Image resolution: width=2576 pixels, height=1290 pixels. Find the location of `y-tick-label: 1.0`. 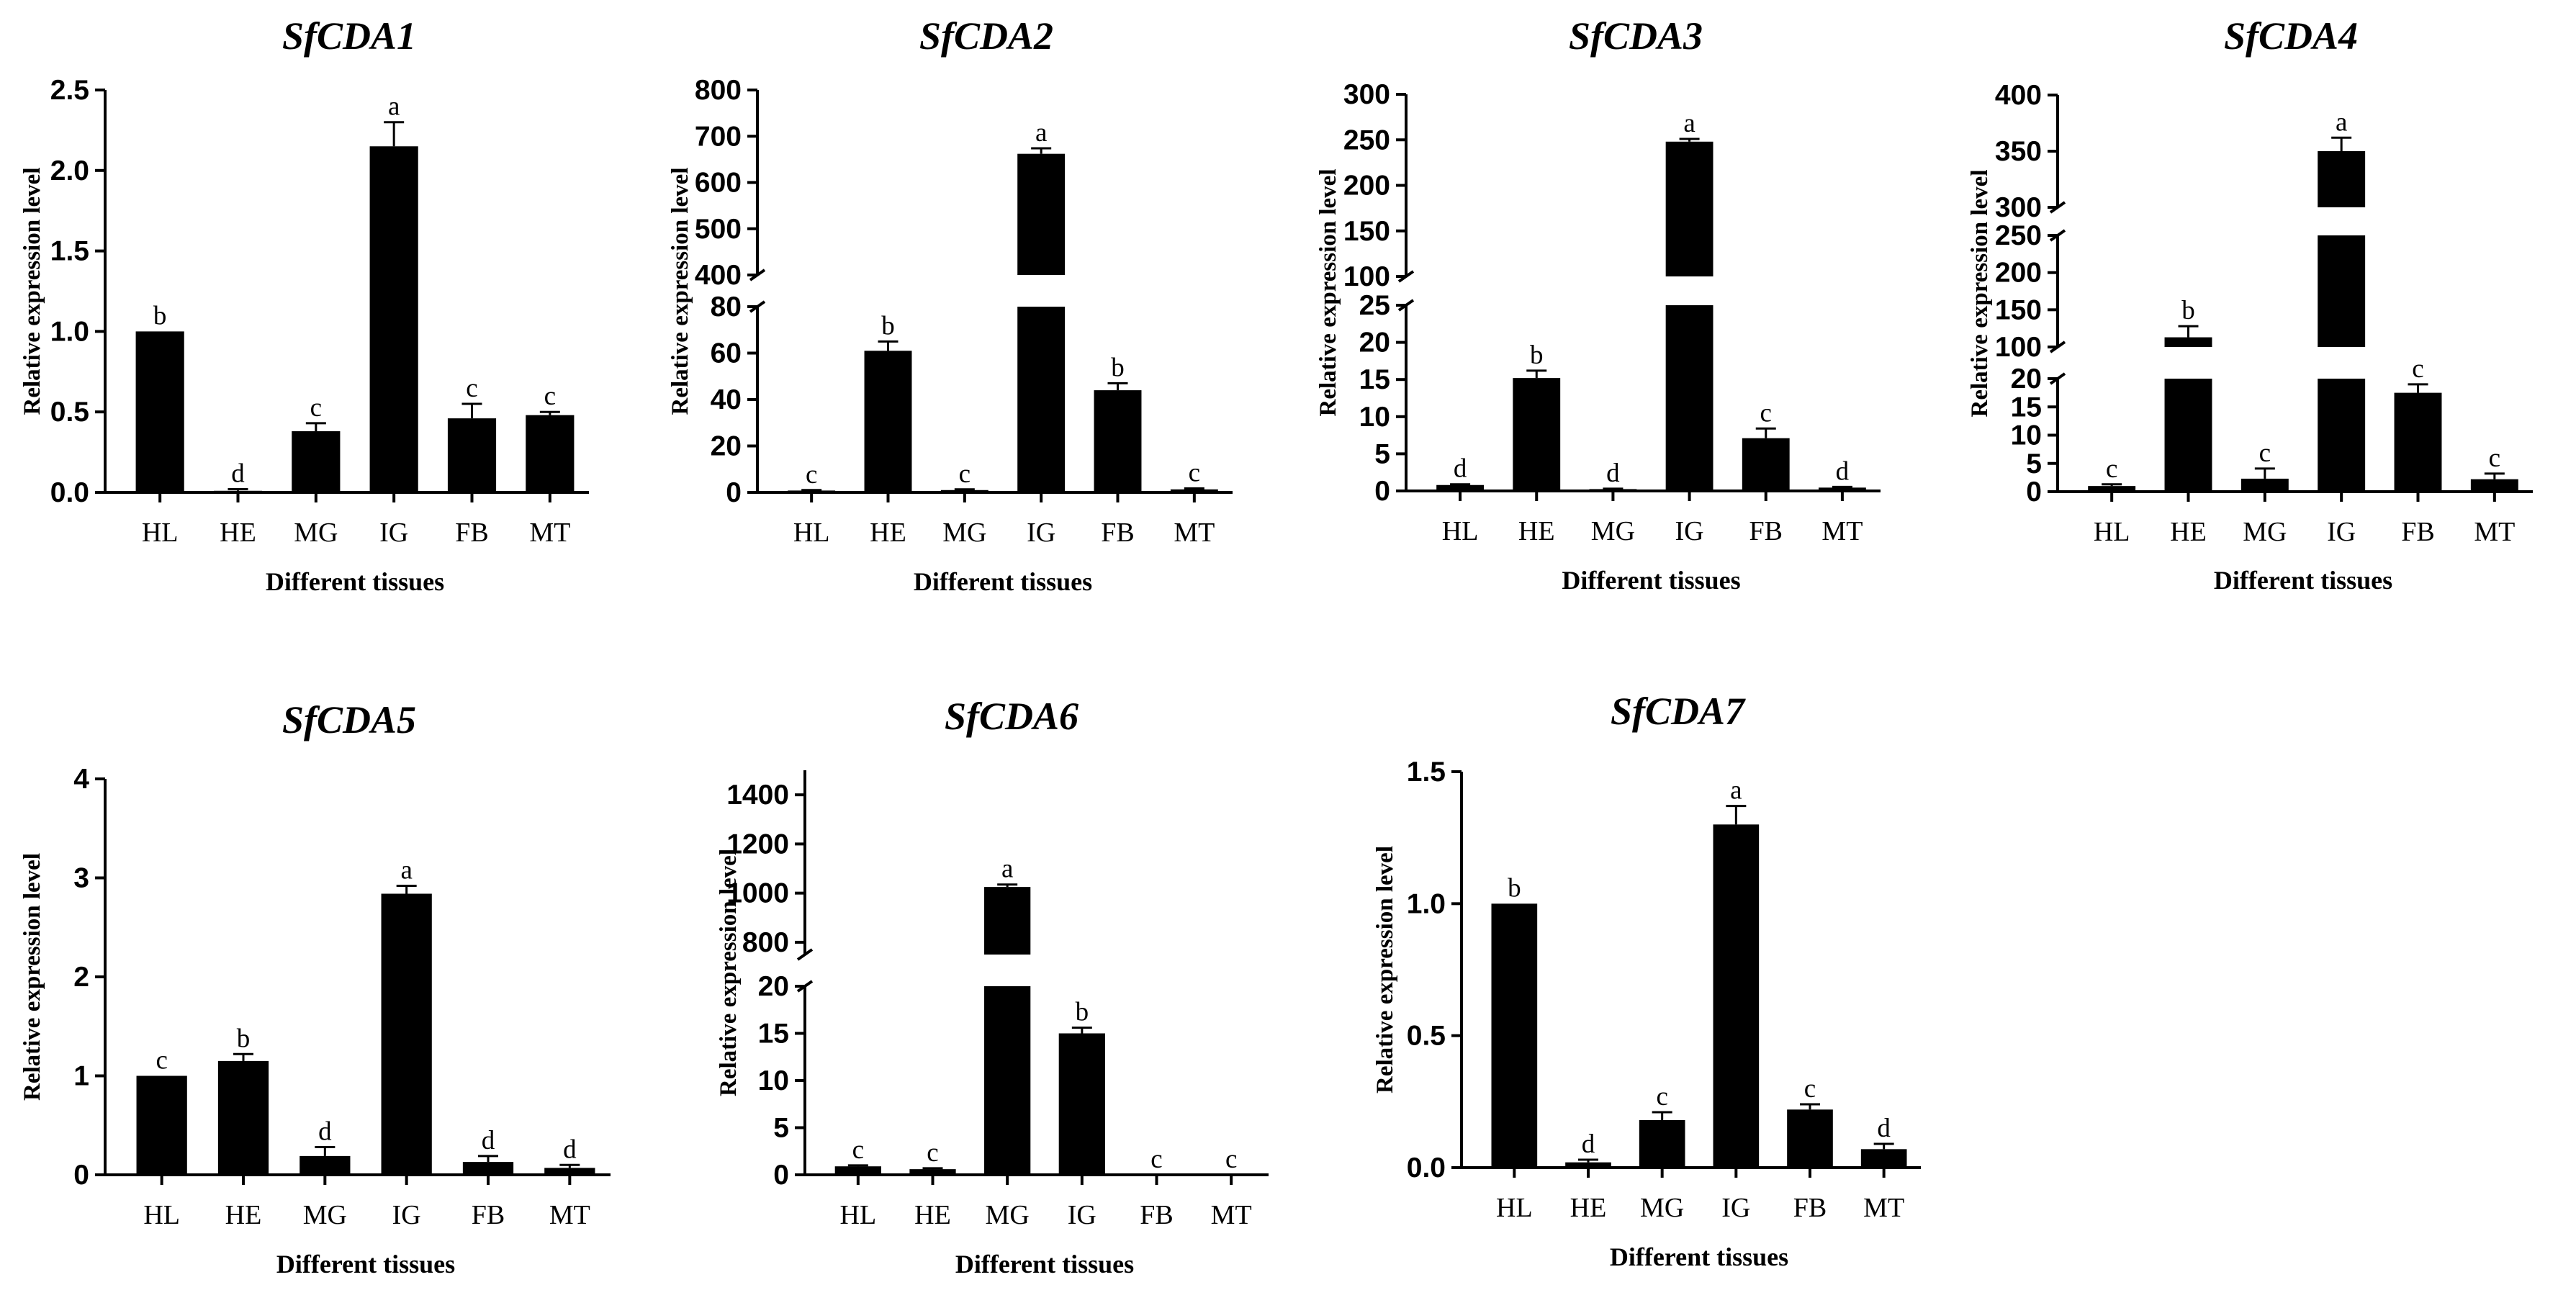

y-tick-label: 1.0 is located at coordinates (69, 331).